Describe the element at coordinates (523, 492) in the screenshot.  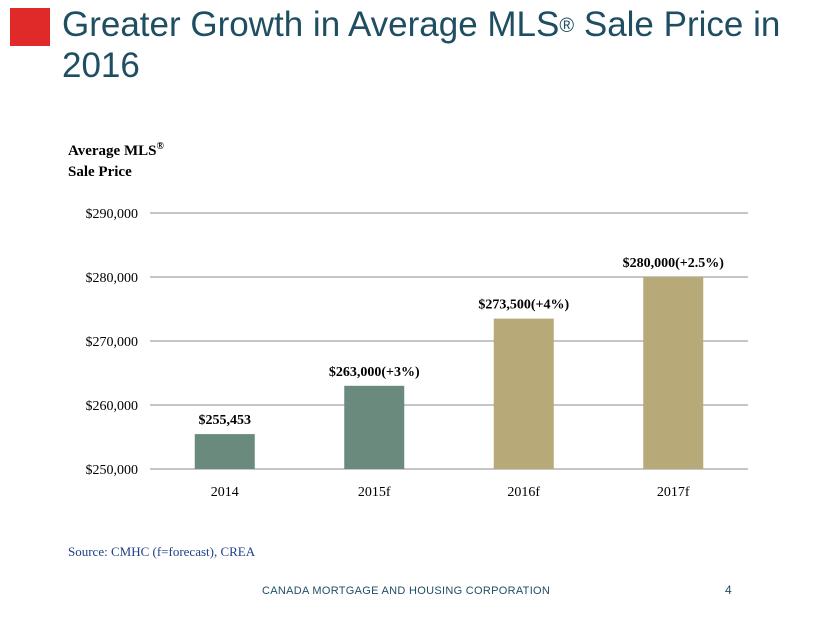
I see `x-tick-label: 2016f` at that location.